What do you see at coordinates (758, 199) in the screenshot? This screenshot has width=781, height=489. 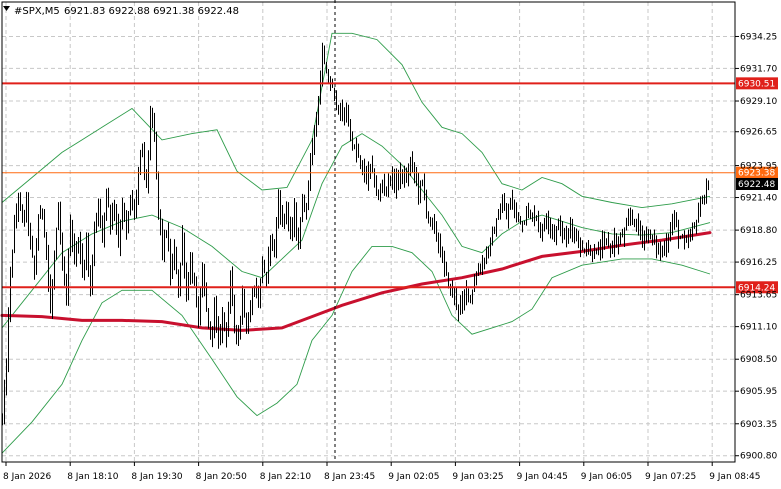 I see `y-tick-label: 6921.40` at bounding box center [758, 199].